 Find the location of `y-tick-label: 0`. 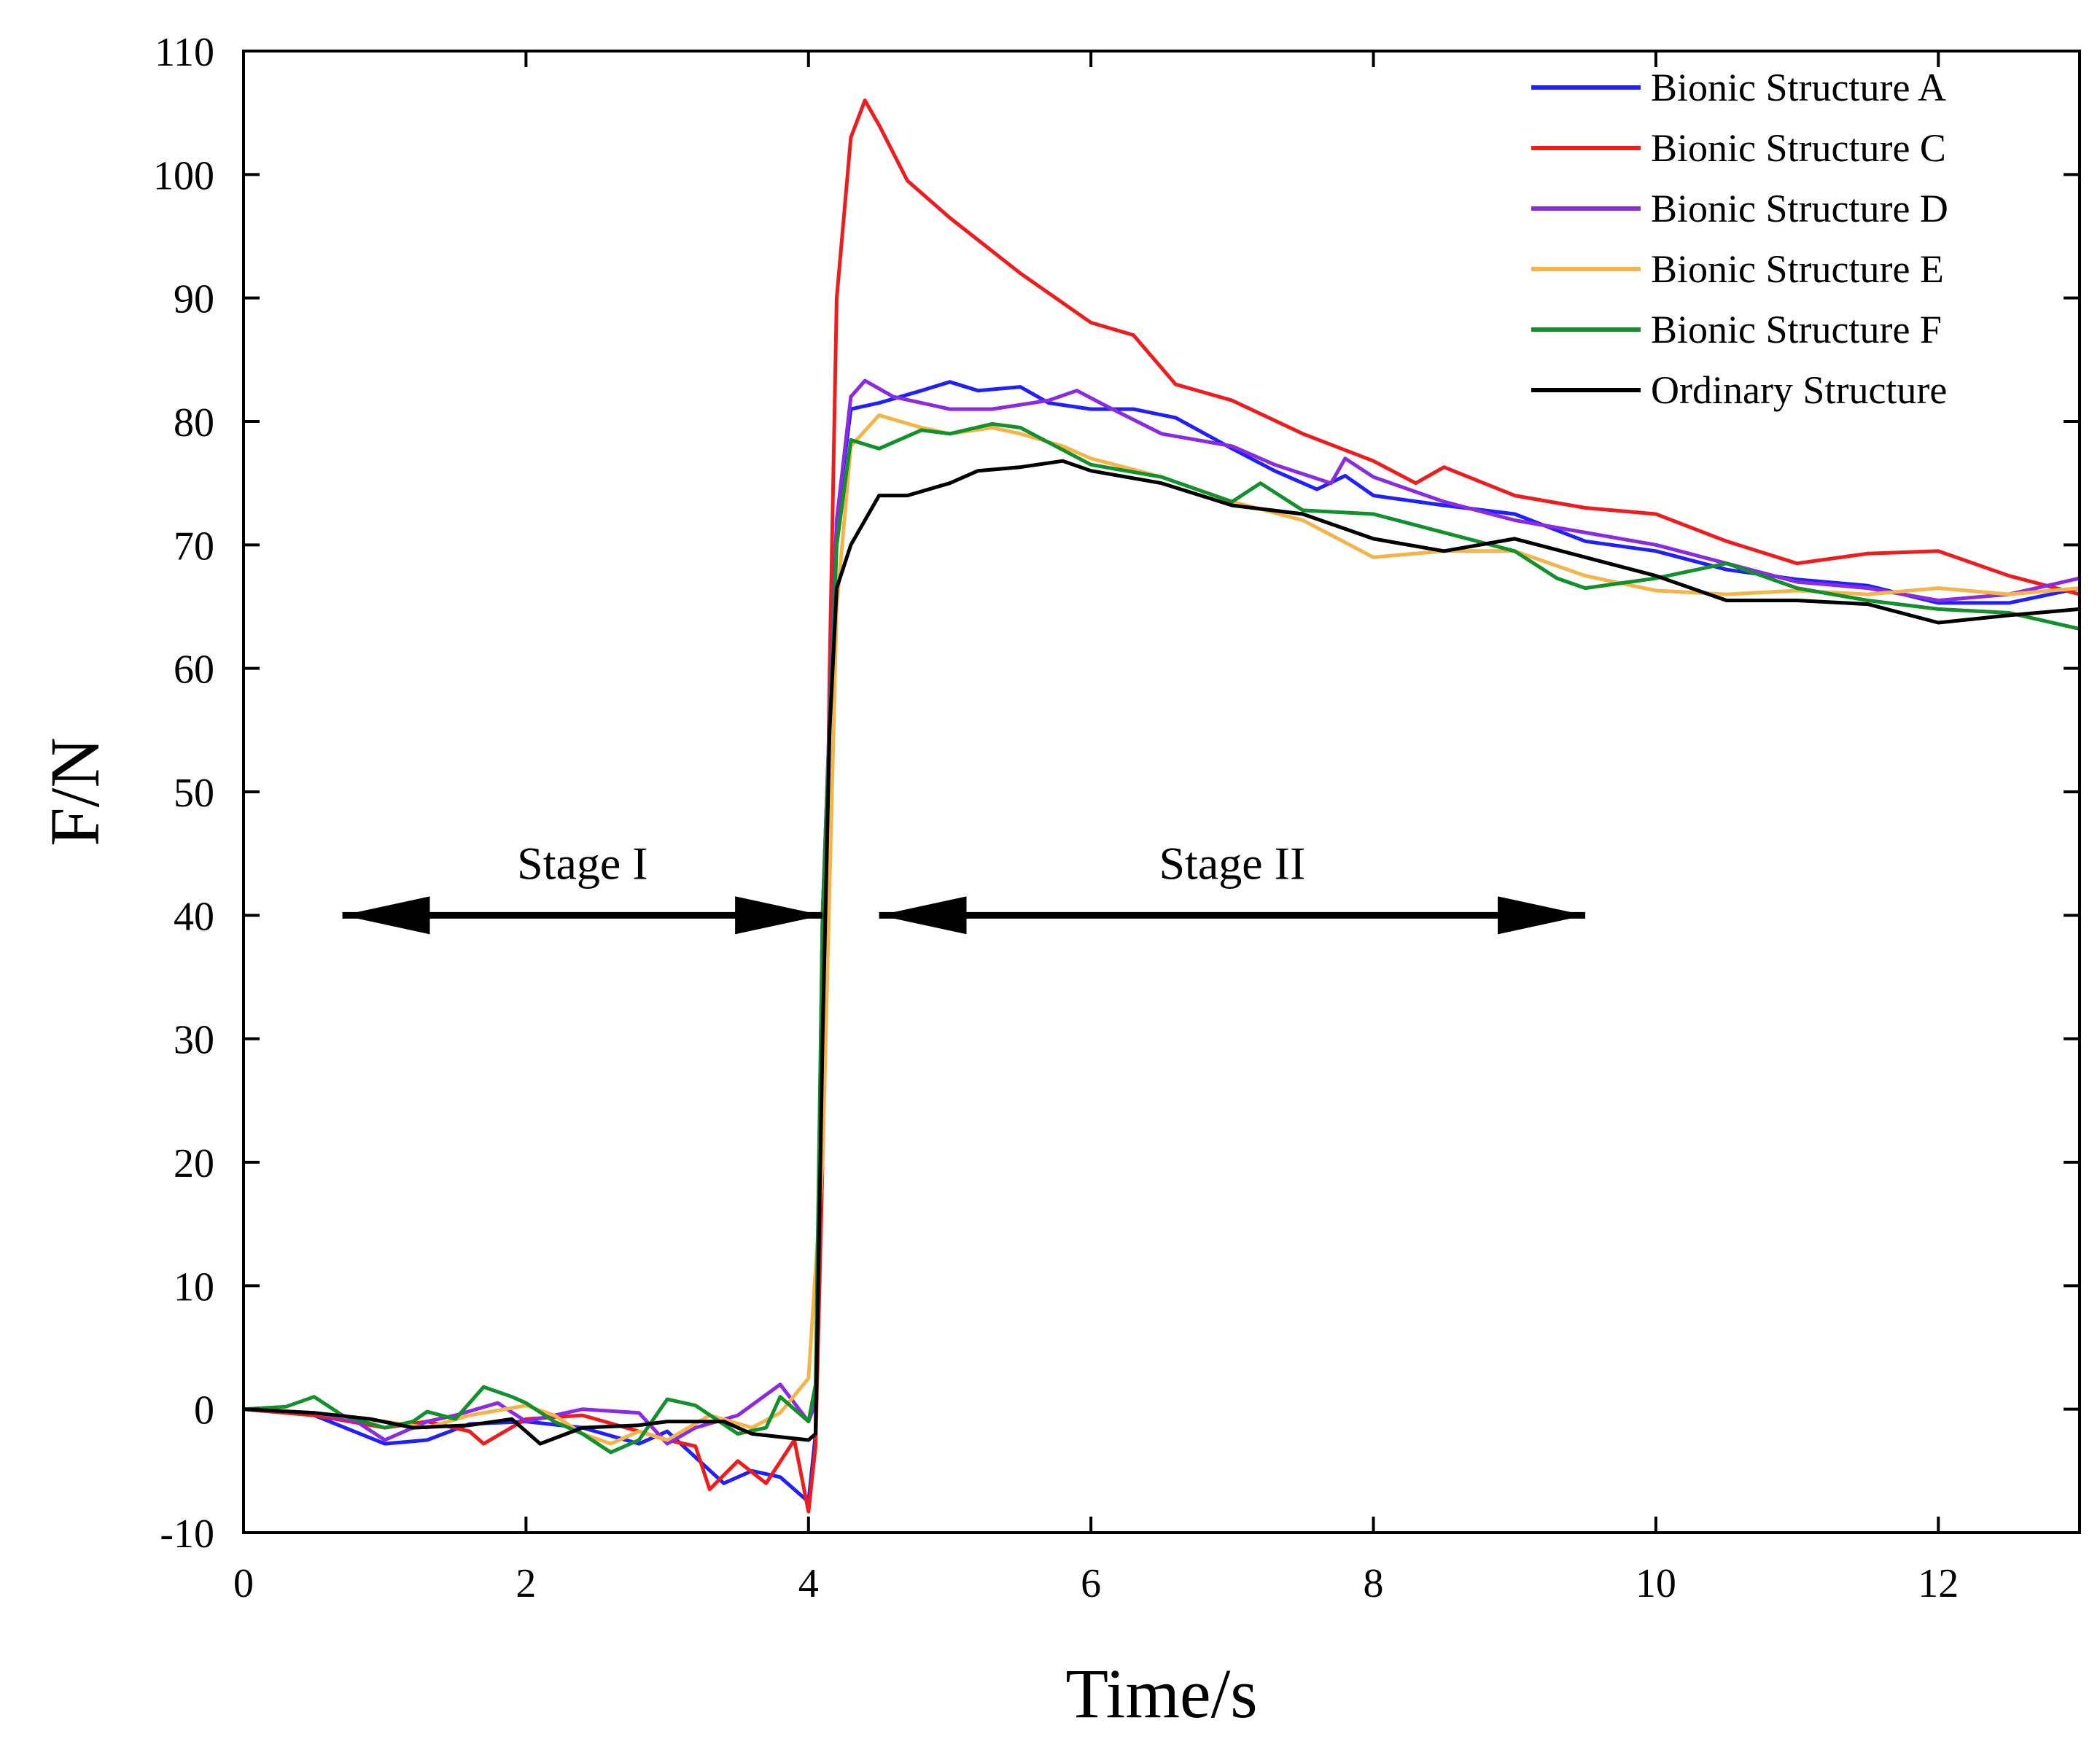

y-tick-label: 0 is located at coordinates (204, 1410).